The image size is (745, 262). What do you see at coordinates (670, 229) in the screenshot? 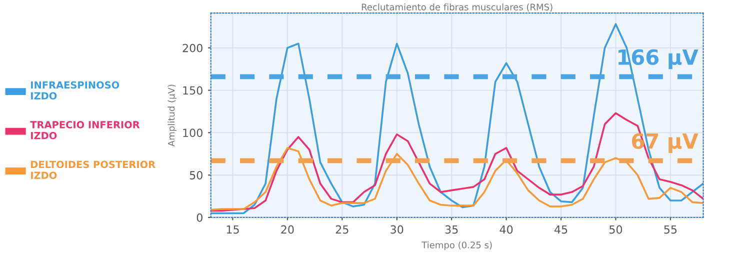
I see `x-tick-label: 55` at bounding box center [670, 229].